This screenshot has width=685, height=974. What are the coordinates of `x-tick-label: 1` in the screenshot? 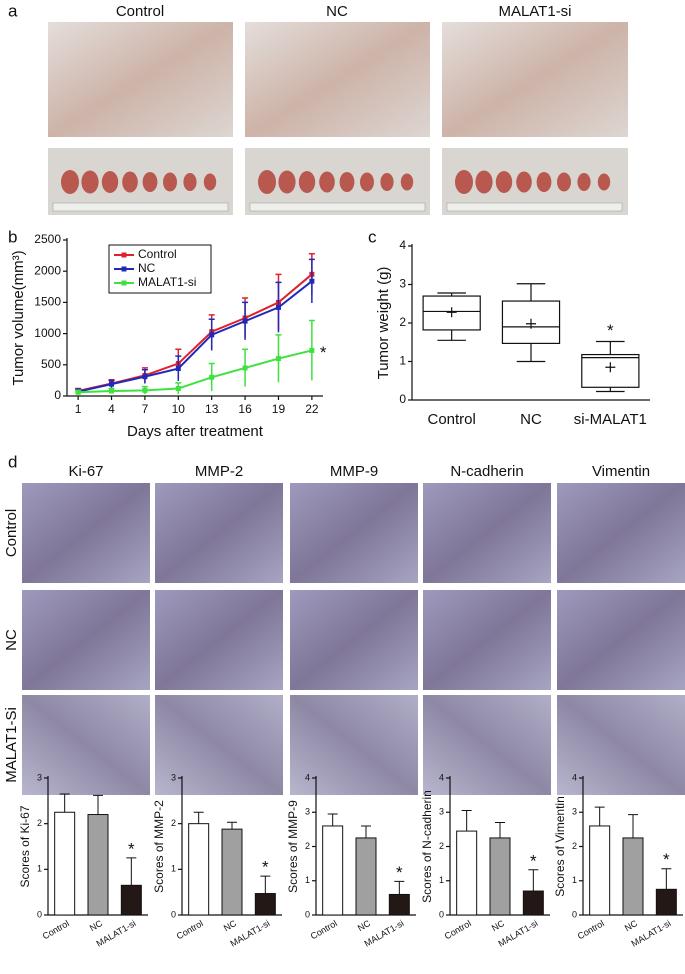 It's located at (78, 409).